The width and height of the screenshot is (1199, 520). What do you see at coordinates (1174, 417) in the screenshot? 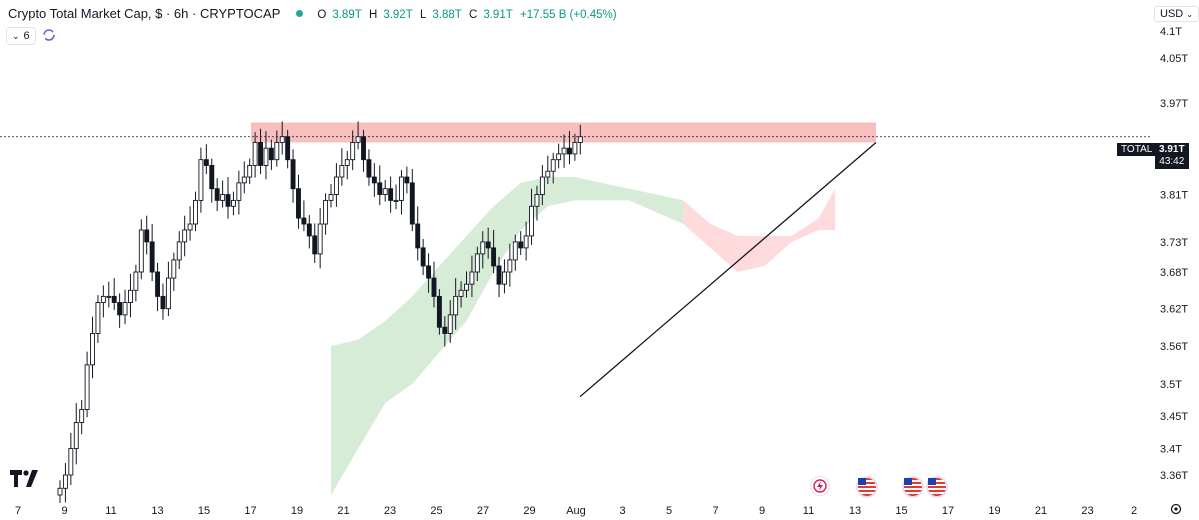
I see `y-tick-label: 3.45T` at bounding box center [1174, 417].